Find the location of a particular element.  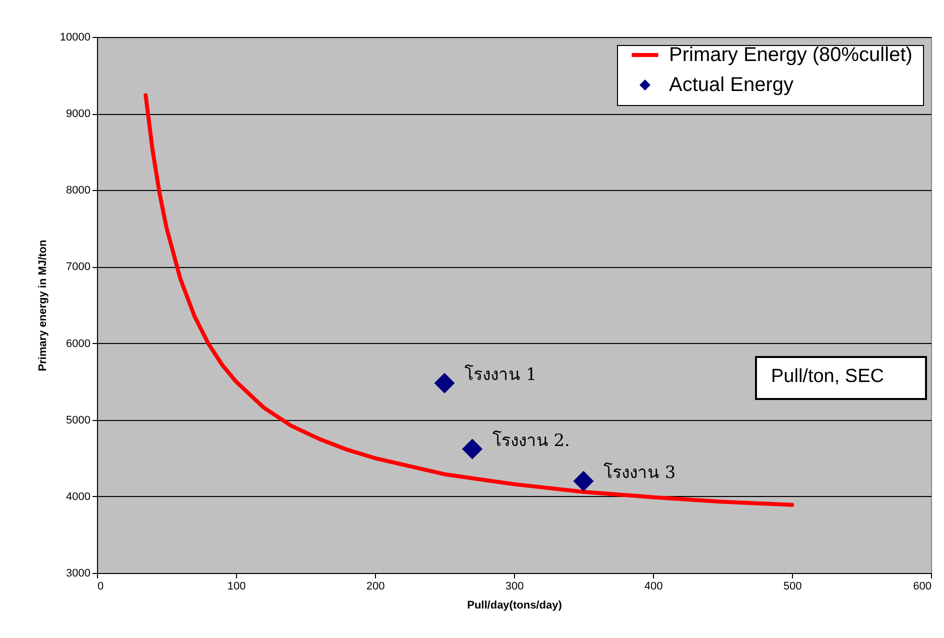

x-tick-label: 0 is located at coordinates (101, 586).